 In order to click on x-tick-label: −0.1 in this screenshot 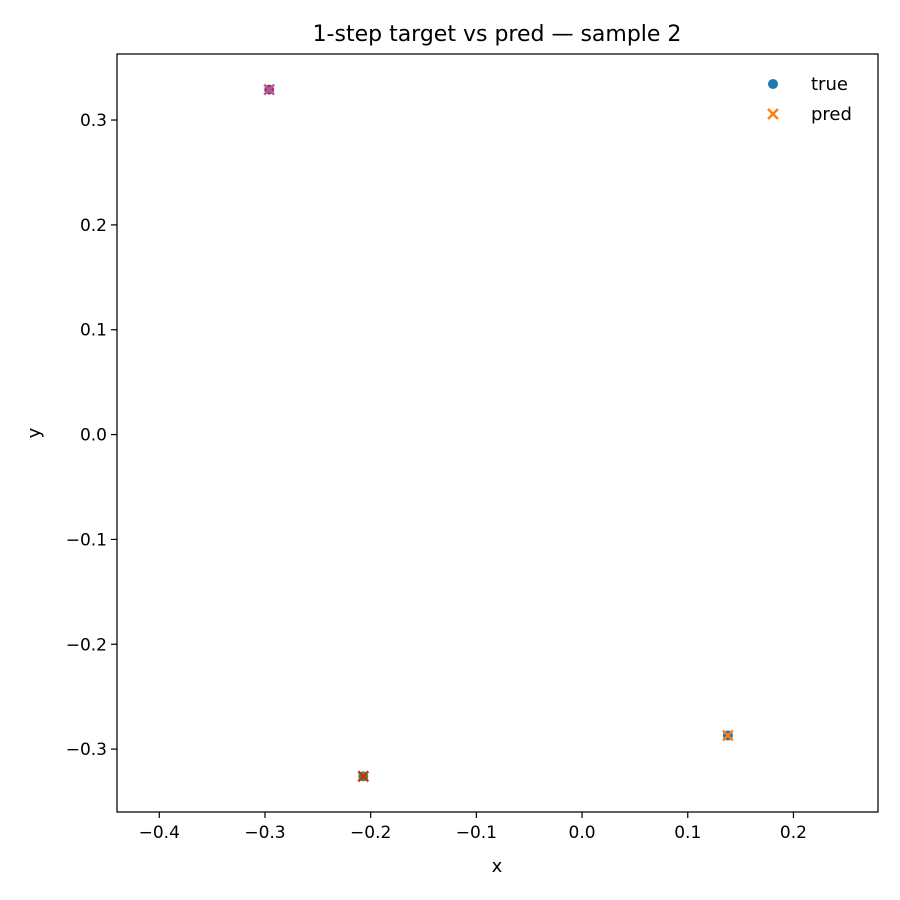, I will do `click(476, 833)`.